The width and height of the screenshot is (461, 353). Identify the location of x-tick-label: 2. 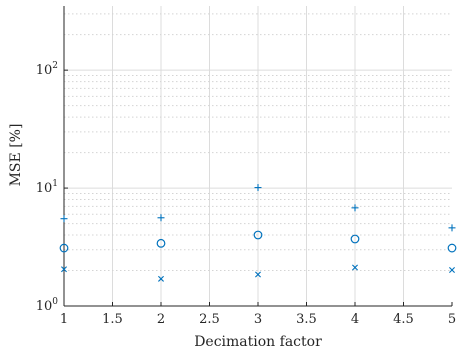
(161, 319).